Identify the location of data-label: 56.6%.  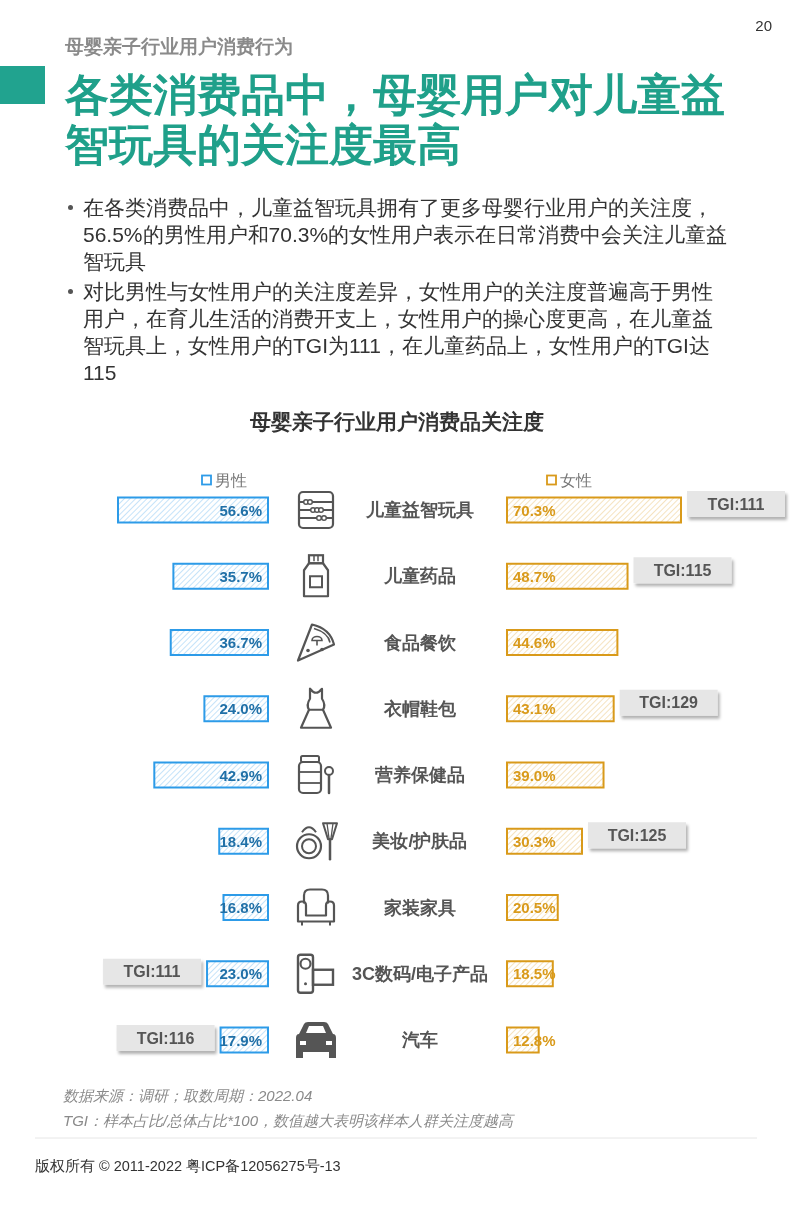
(240, 510).